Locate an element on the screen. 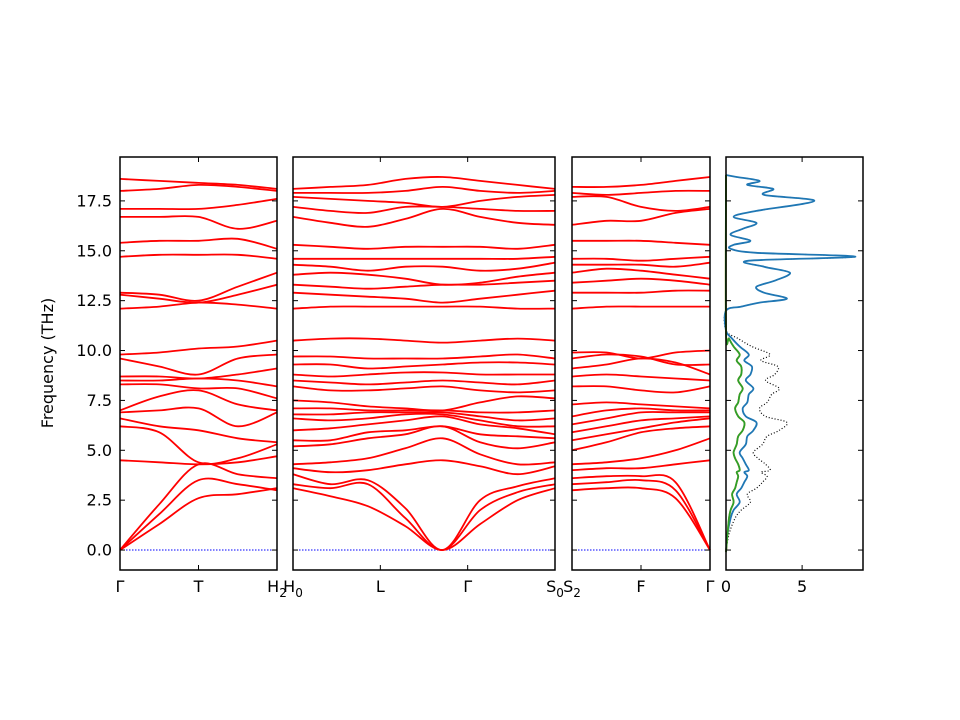 This screenshot has width=960, height=720. y-tick-label: 5.0 is located at coordinates (99, 450).